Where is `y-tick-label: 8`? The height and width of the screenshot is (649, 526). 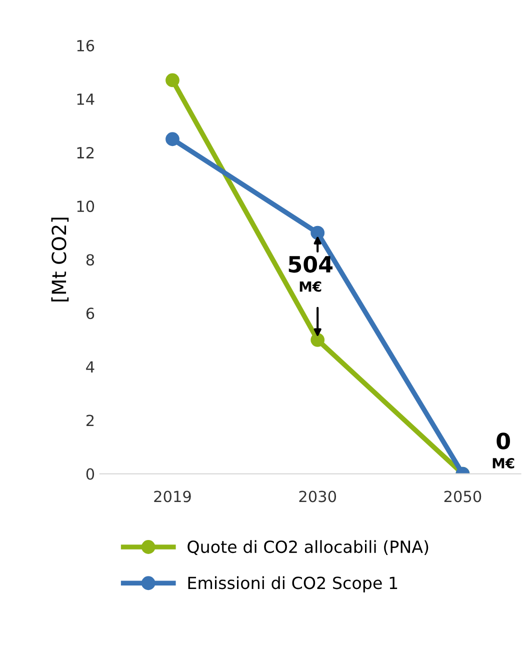 y-tick-label: 8 is located at coordinates (90, 260).